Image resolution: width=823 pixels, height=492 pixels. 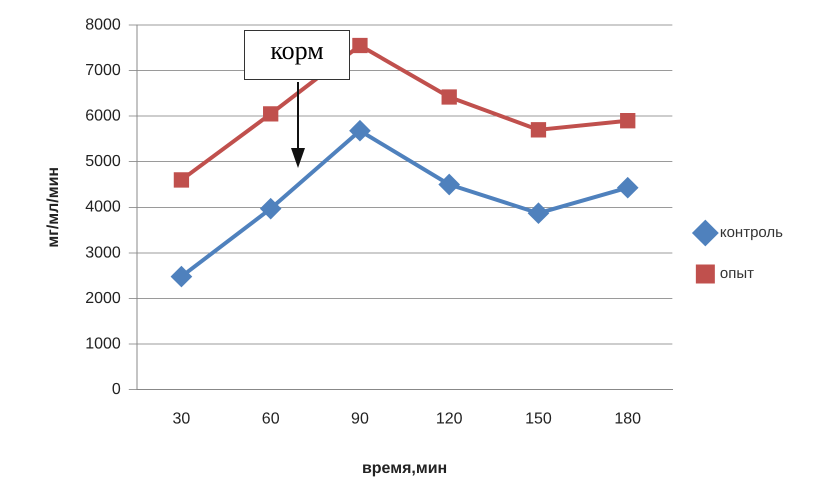 What do you see at coordinates (103, 253) in the screenshot?
I see `y-tick-label: 3000` at bounding box center [103, 253].